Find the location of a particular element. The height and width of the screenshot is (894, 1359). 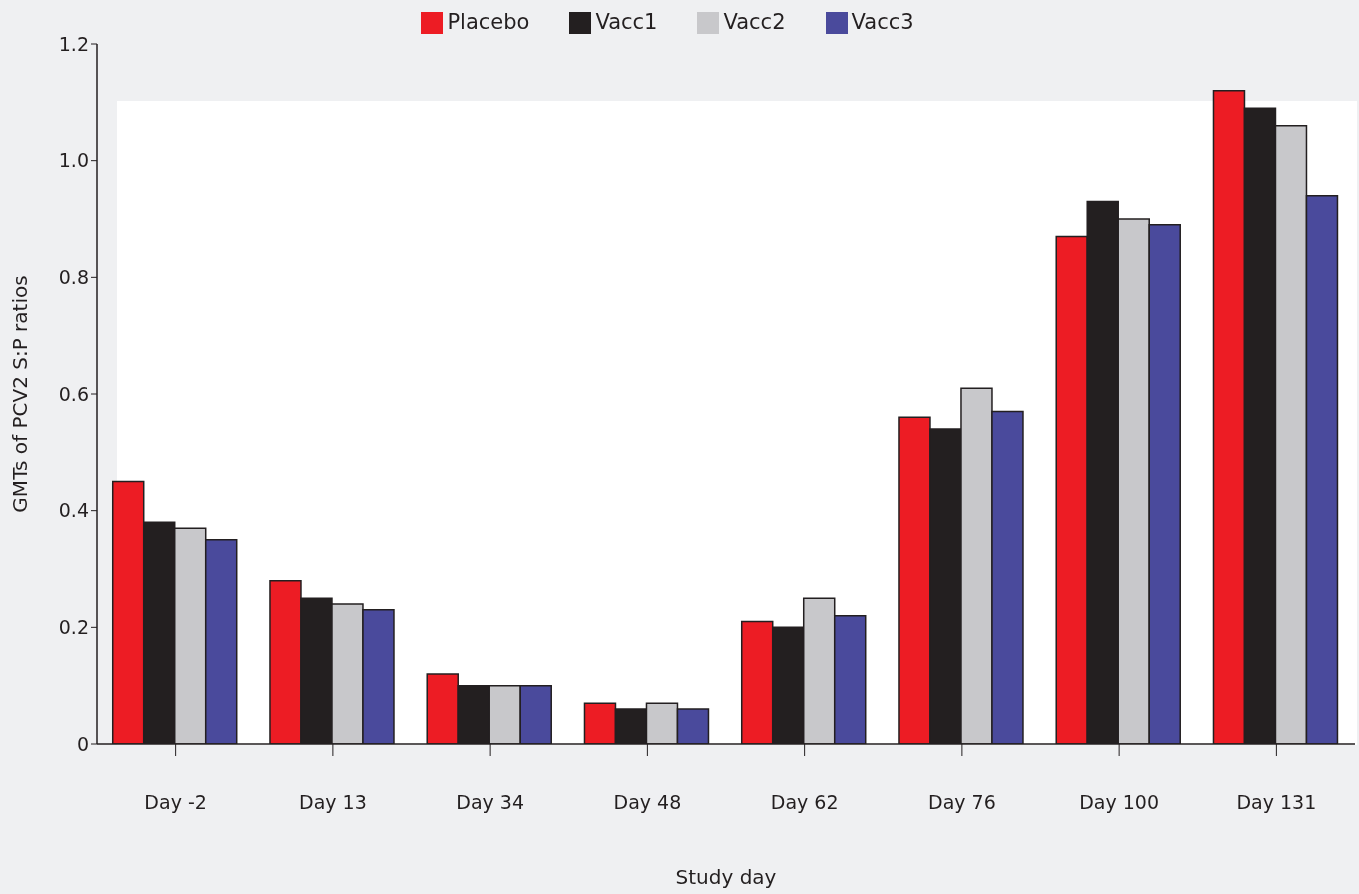

legend-label: Placebo is located at coordinates (488, 22).